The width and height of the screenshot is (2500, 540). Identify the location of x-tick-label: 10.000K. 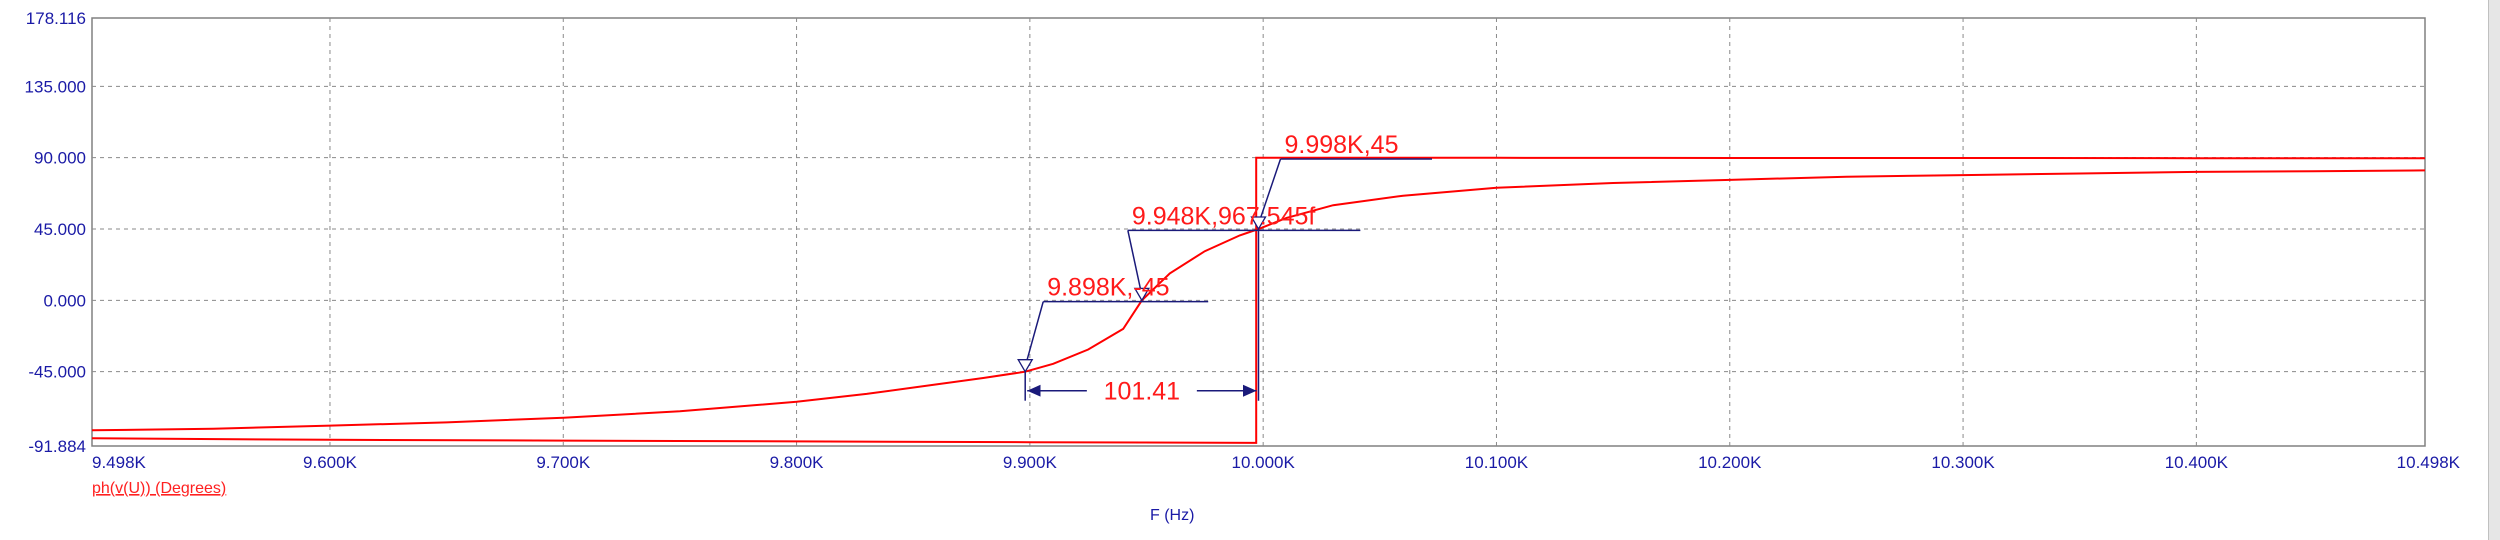
(1263, 462).